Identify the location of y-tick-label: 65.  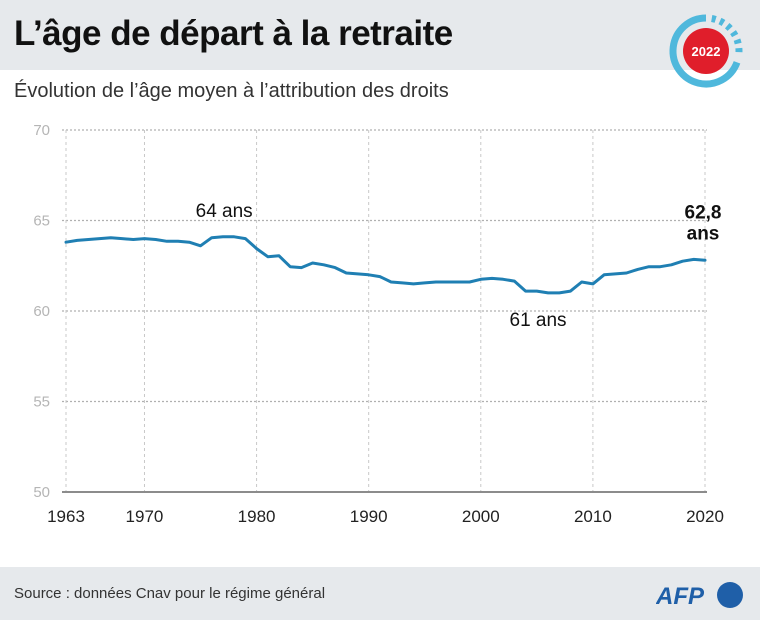
(41, 221).